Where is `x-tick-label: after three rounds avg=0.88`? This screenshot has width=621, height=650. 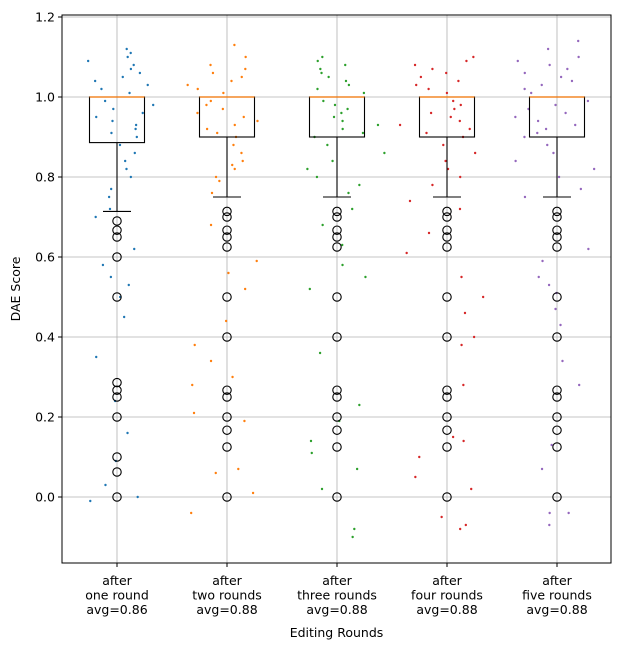
x-tick-label: after three rounds avg=0.88 is located at coordinates (337, 595).